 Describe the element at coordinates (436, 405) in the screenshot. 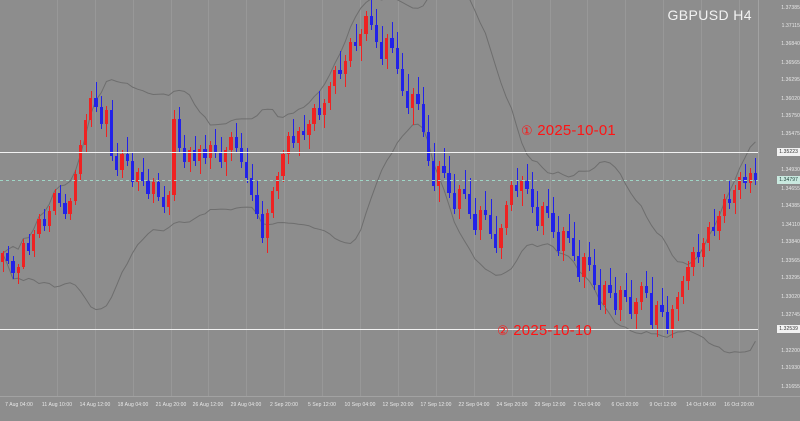

I see `date-axis-tick: 17 Sep 12:00` at that location.